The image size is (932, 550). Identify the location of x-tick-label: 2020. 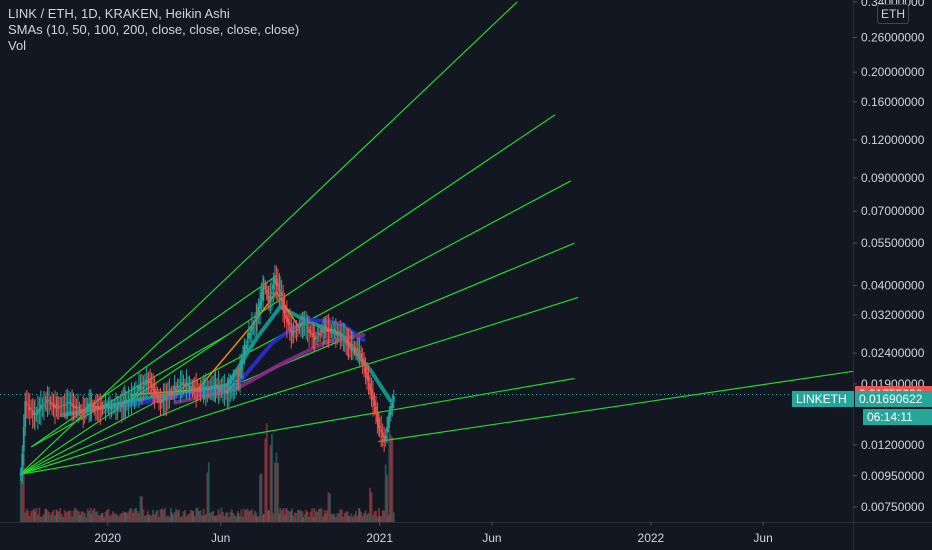
(107, 538).